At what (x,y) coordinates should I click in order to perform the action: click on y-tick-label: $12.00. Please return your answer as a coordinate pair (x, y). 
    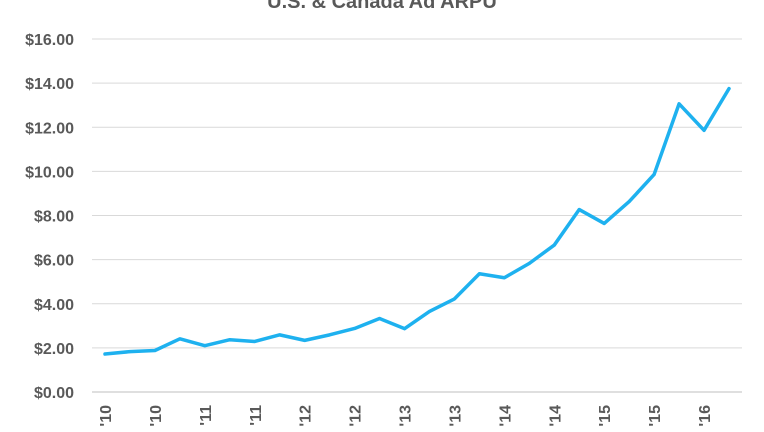
    Looking at the image, I should click on (49, 128).